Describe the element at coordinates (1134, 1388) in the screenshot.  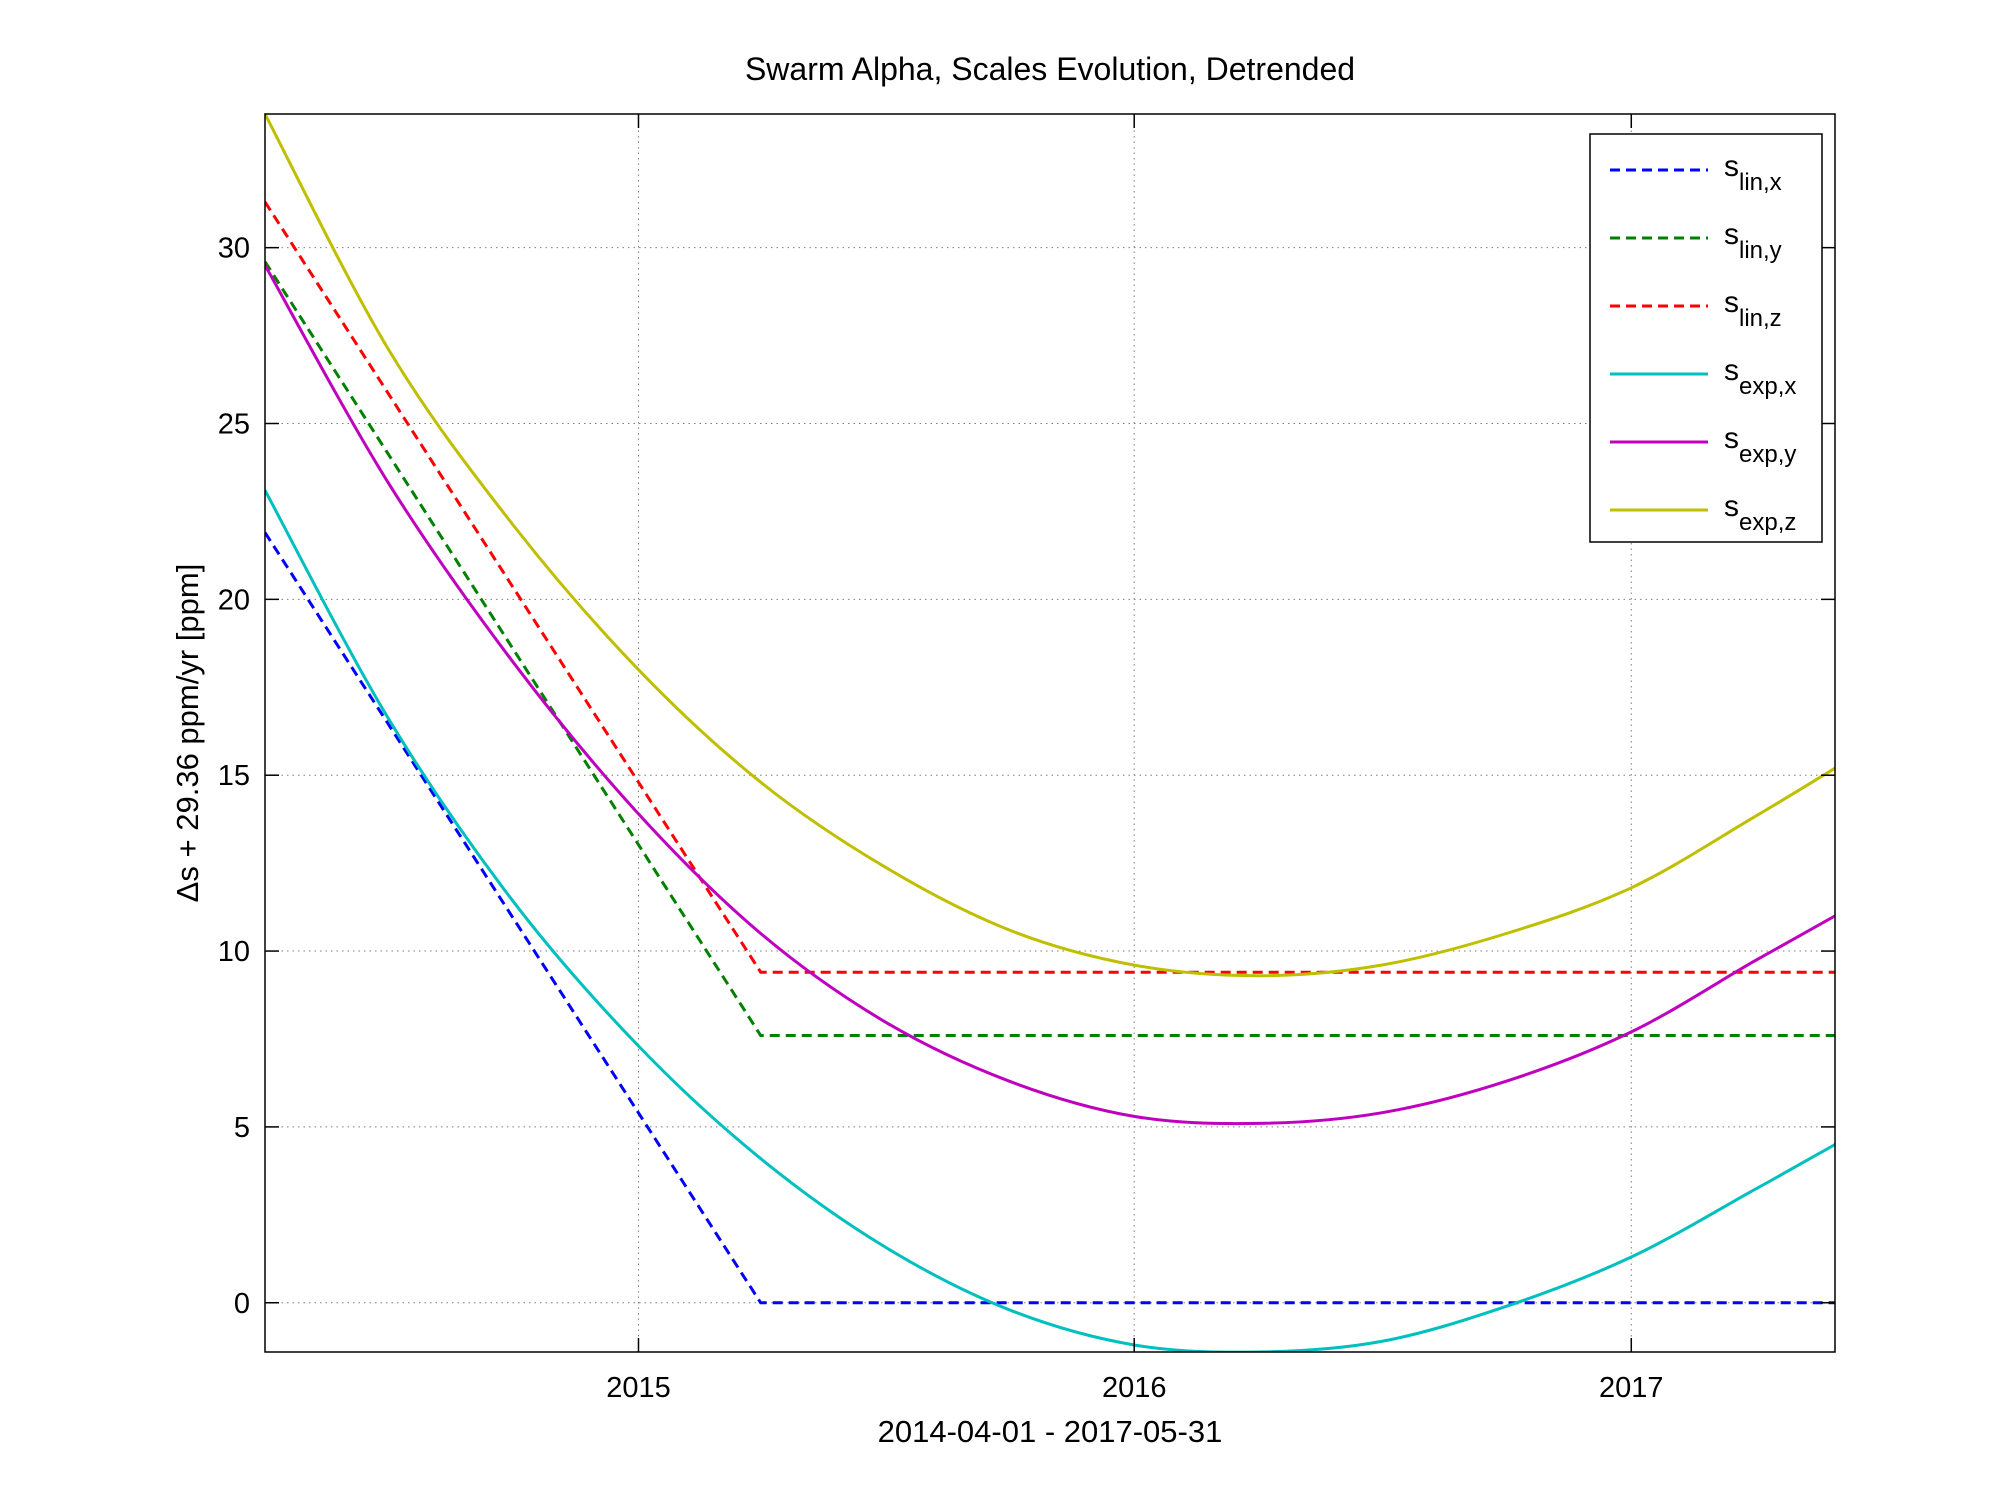
I see `x-tick-label: 2016` at that location.